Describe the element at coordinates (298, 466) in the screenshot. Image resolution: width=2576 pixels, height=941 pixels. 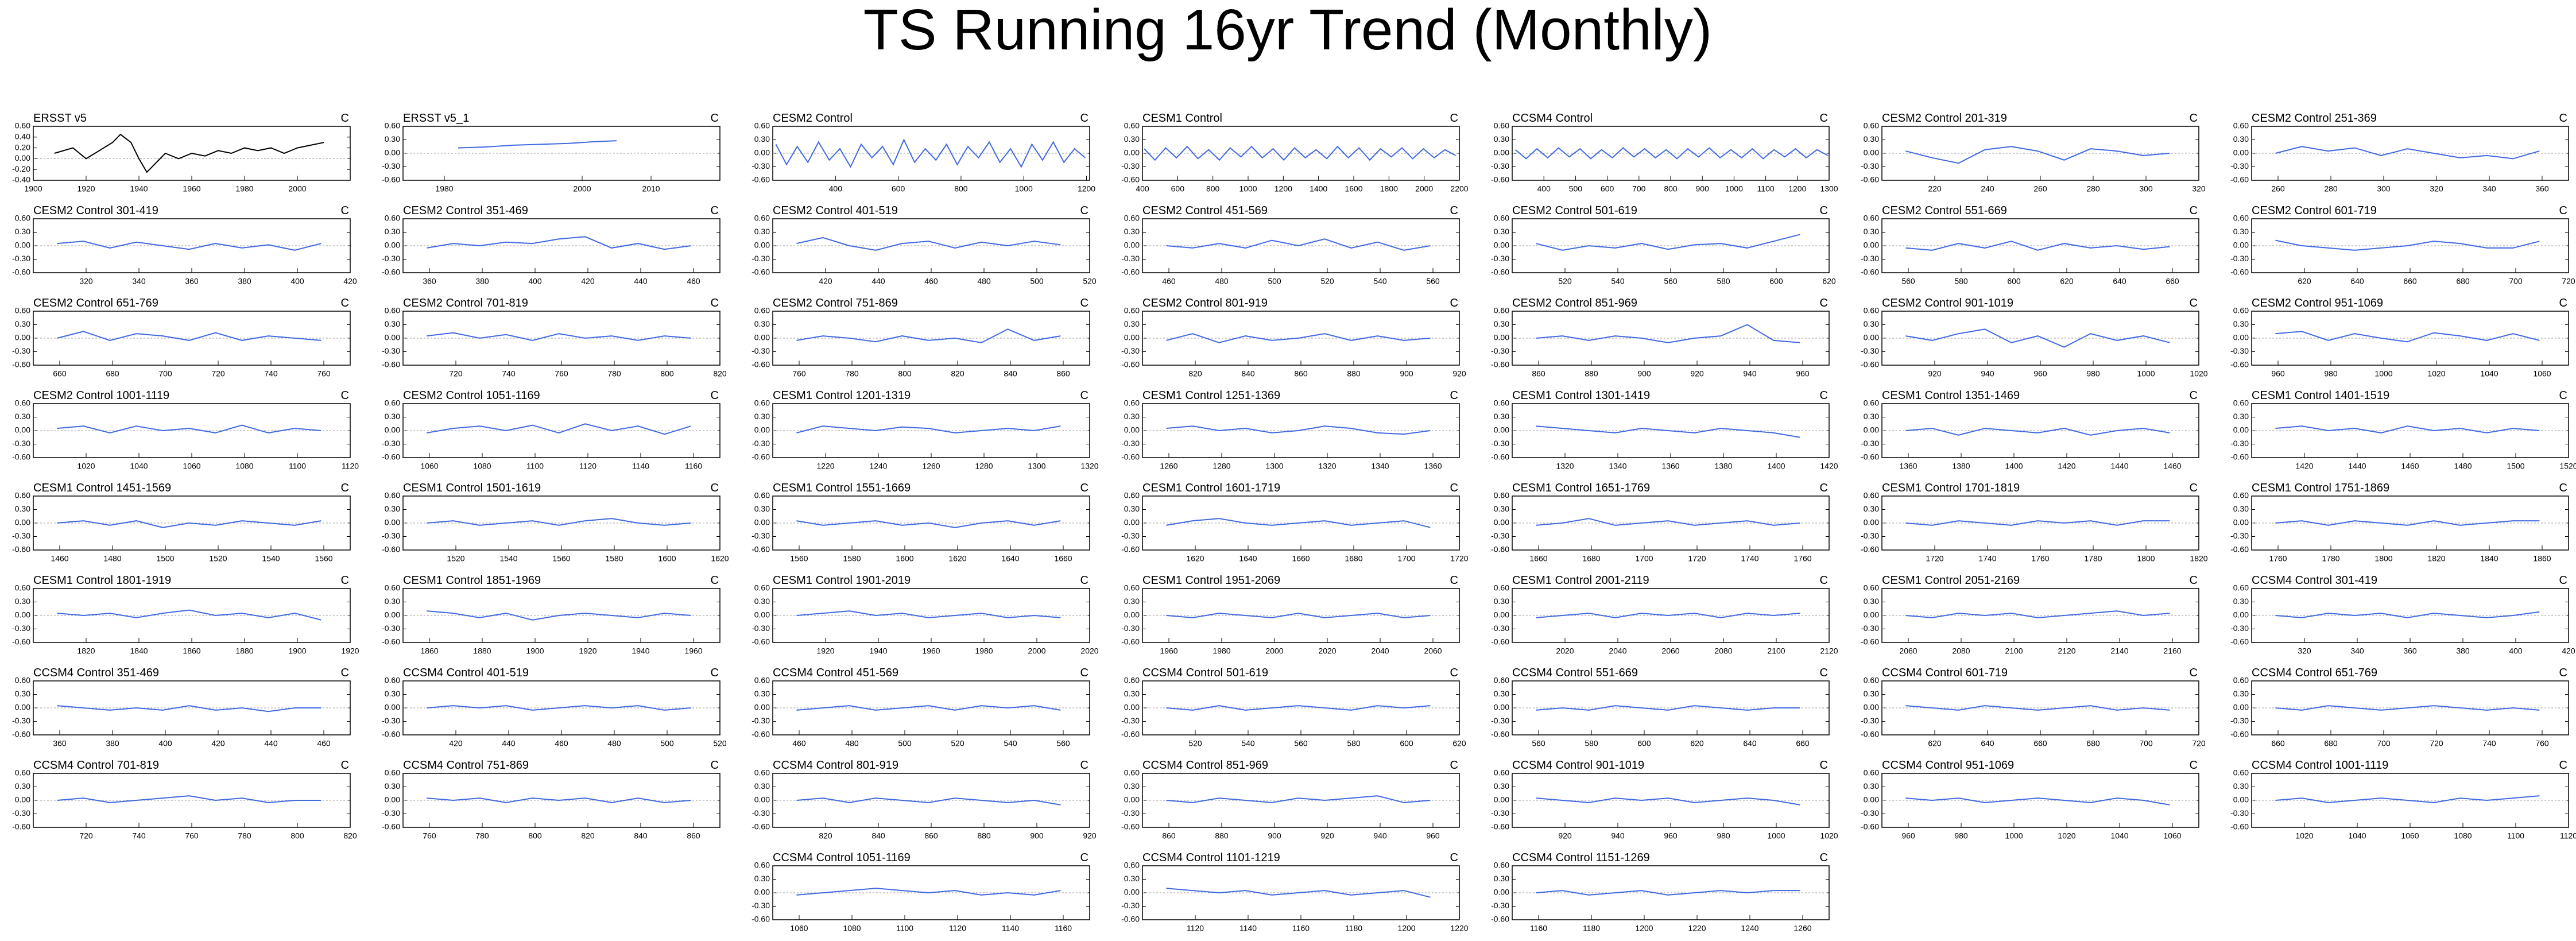
I see `x-tick-label: 1100` at that location.